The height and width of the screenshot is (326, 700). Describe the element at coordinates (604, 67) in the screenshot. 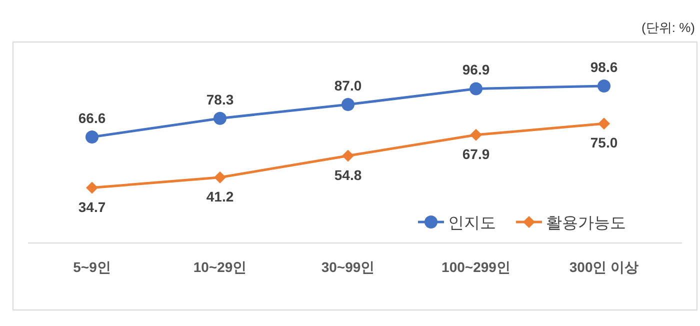

I see `data-label: 98.6` at that location.